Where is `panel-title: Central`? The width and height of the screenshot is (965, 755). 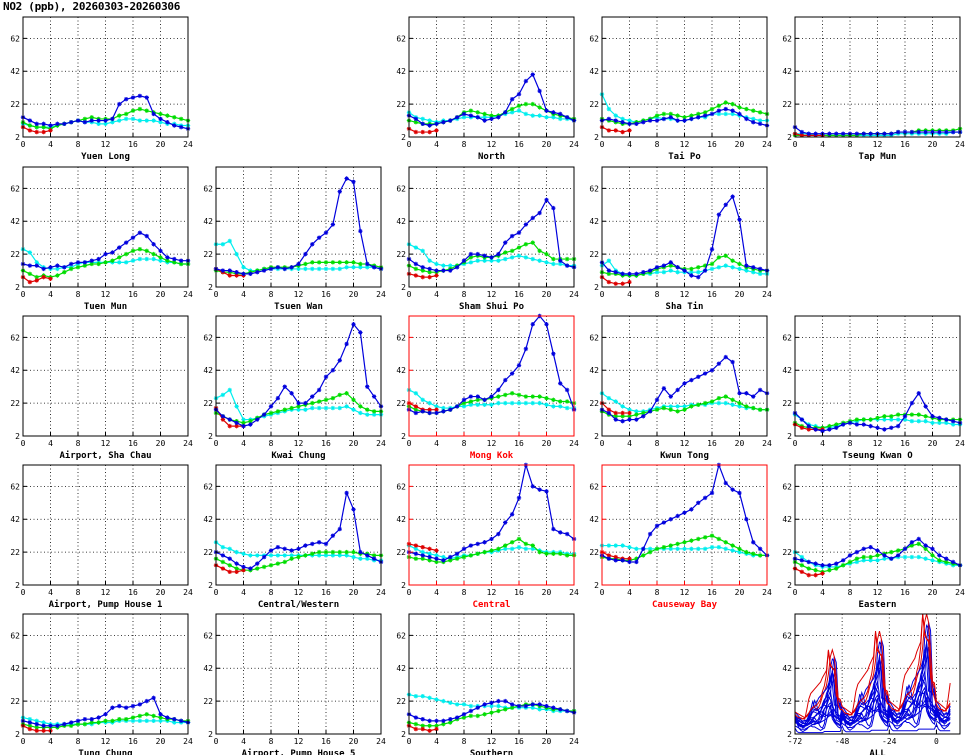
panel-title: Central is located at coordinates (492, 605).